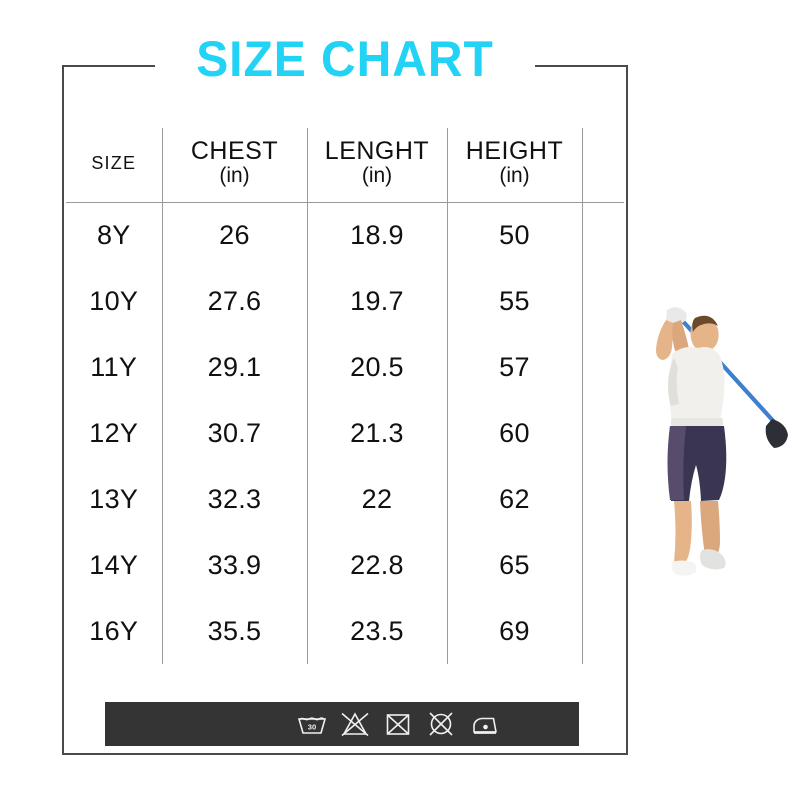 The height and width of the screenshot is (800, 800). I want to click on cell-size: 8Y, so click(114, 235).